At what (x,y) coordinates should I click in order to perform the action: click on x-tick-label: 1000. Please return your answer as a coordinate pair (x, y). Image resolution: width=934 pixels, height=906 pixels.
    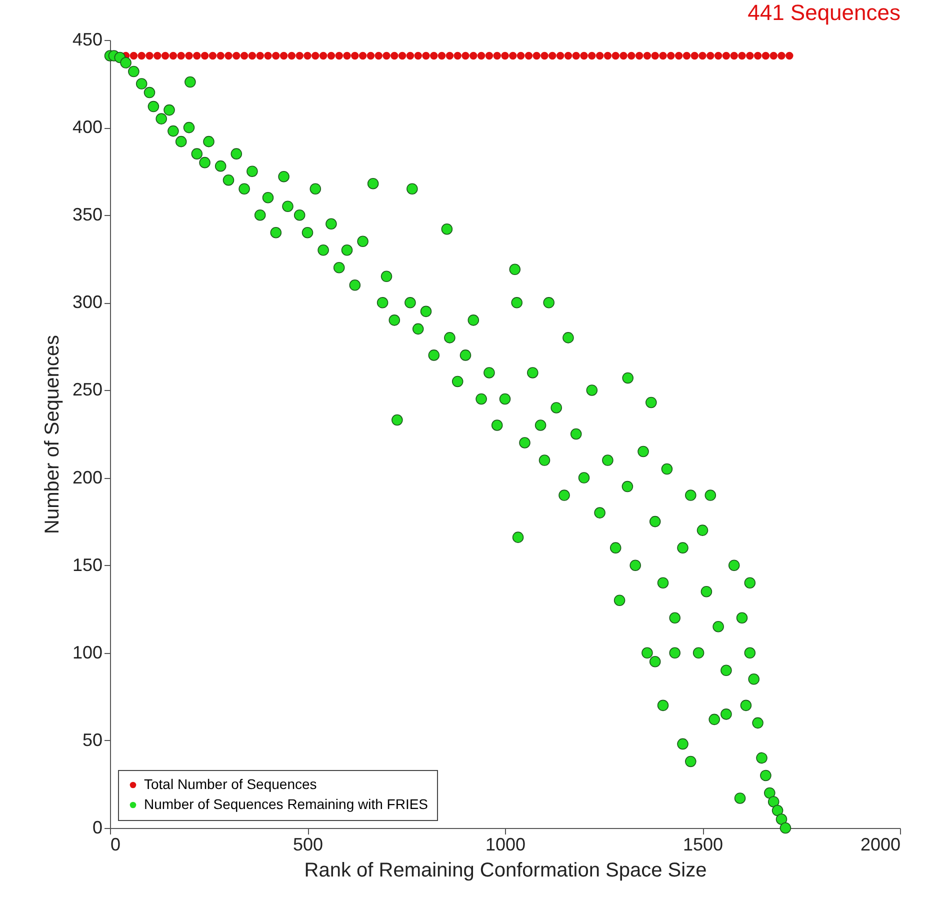
    Looking at the image, I should click on (505, 844).